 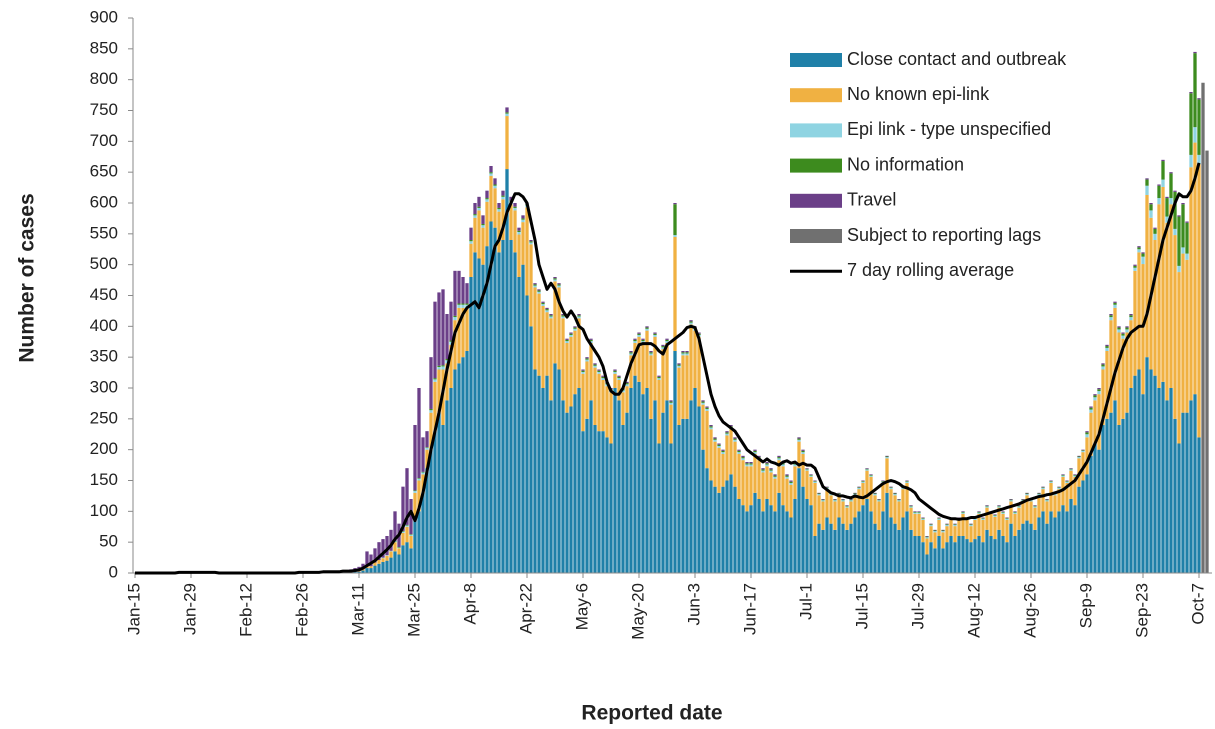 I want to click on y-tick-label: 350, so click(x=104, y=356).